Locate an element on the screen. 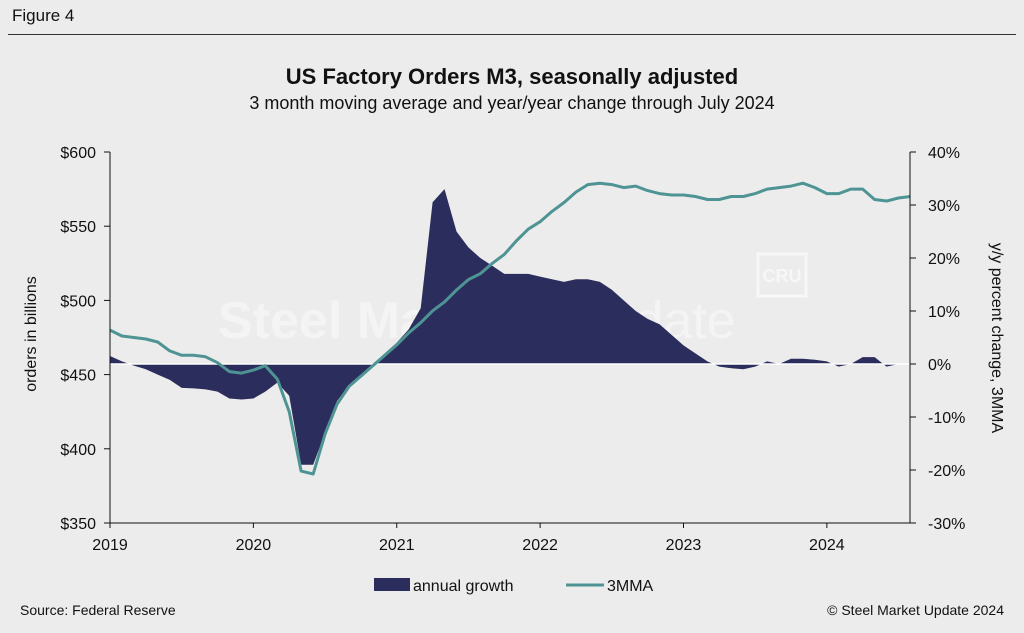  y-tick-label: $500 is located at coordinates (78, 301).